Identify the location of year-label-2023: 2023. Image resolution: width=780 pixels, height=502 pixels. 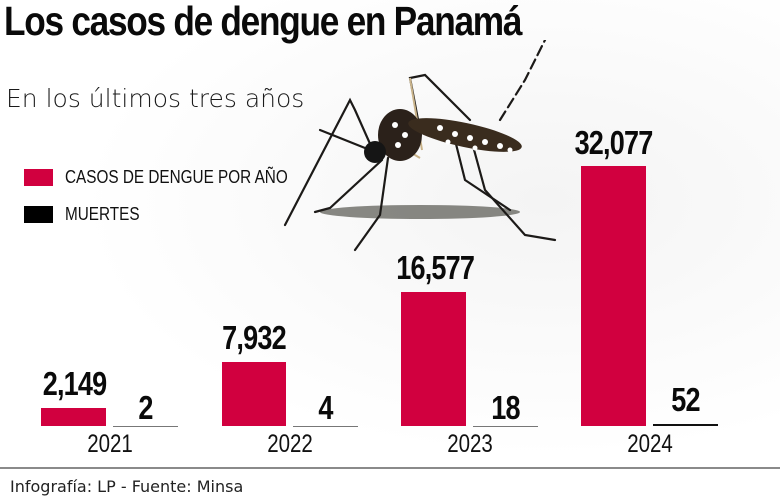
(470, 444).